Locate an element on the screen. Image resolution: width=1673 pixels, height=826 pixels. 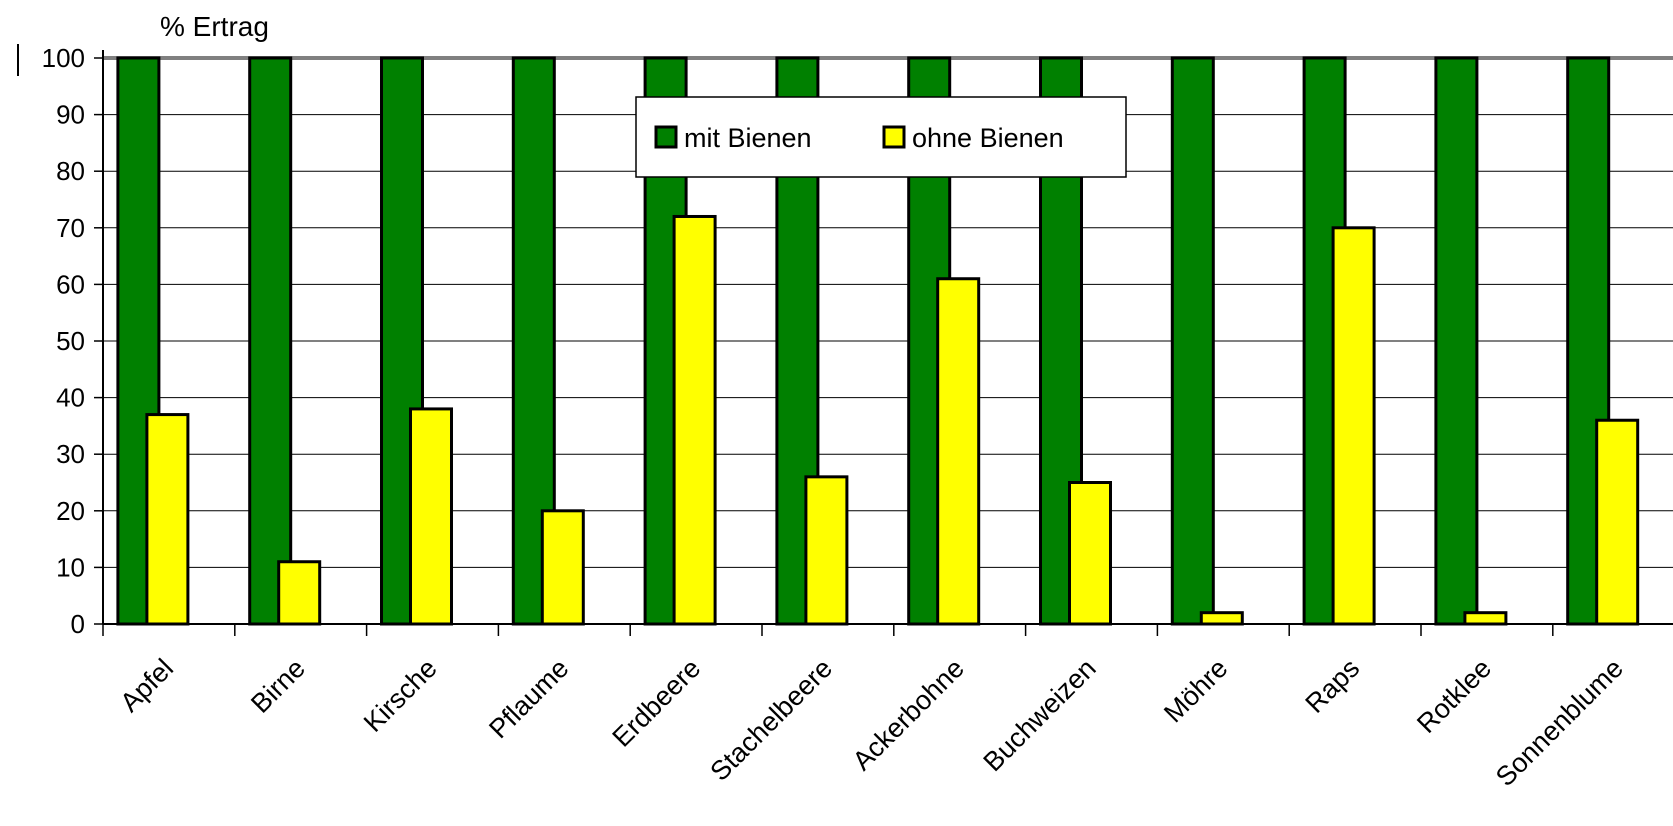
y-tick-label: 0 is located at coordinates (78, 624).